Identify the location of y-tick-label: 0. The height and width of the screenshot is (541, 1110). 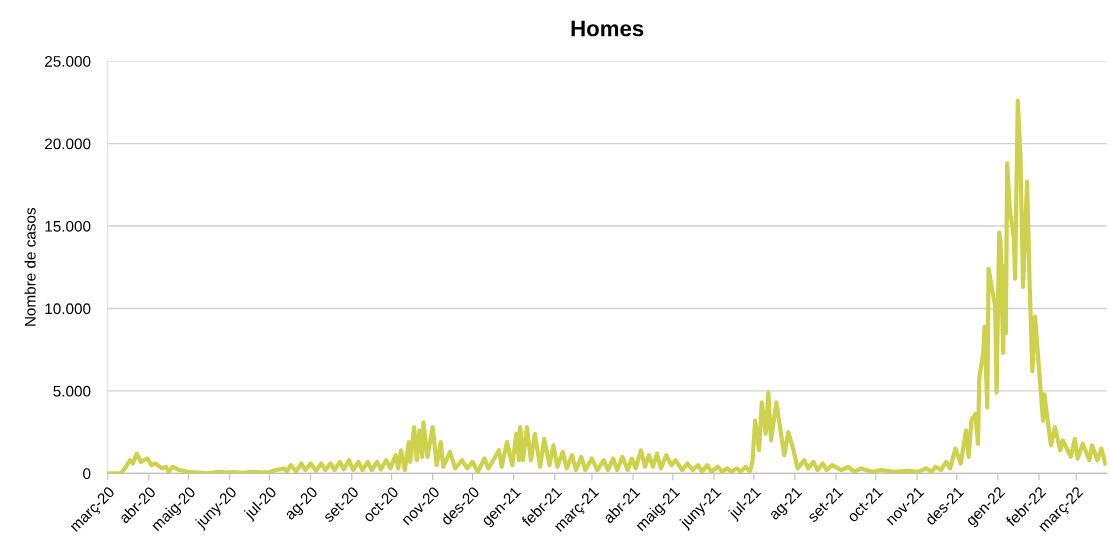
(87, 474).